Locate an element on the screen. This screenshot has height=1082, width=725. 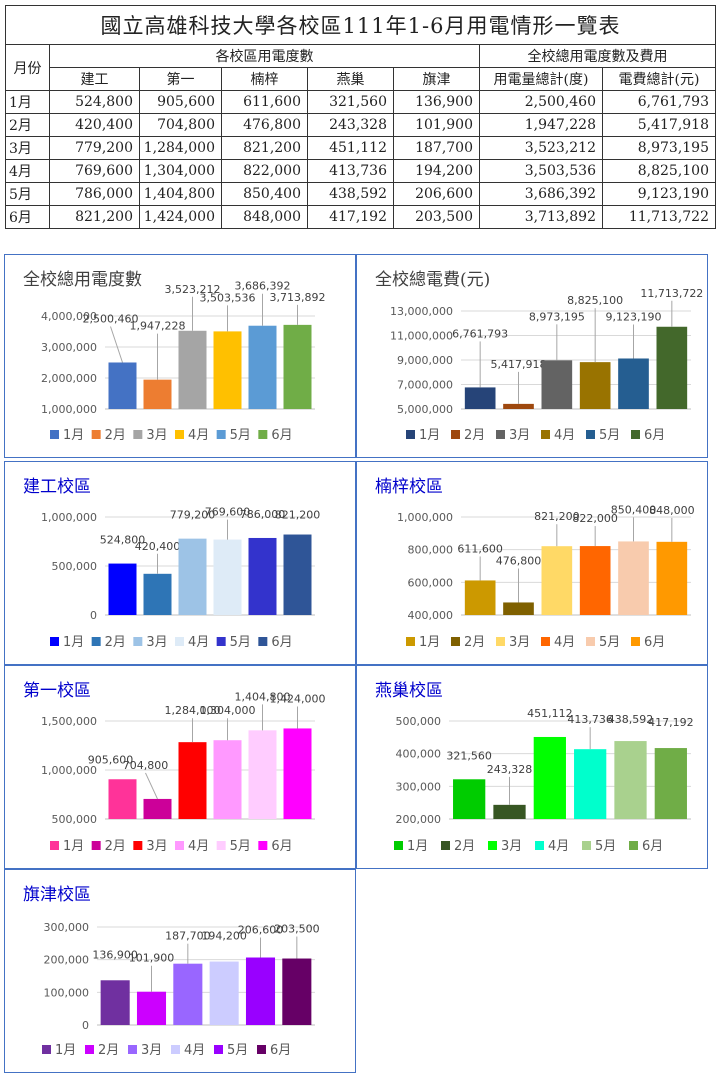
value-cell: 611,600 is located at coordinates (264, 102).